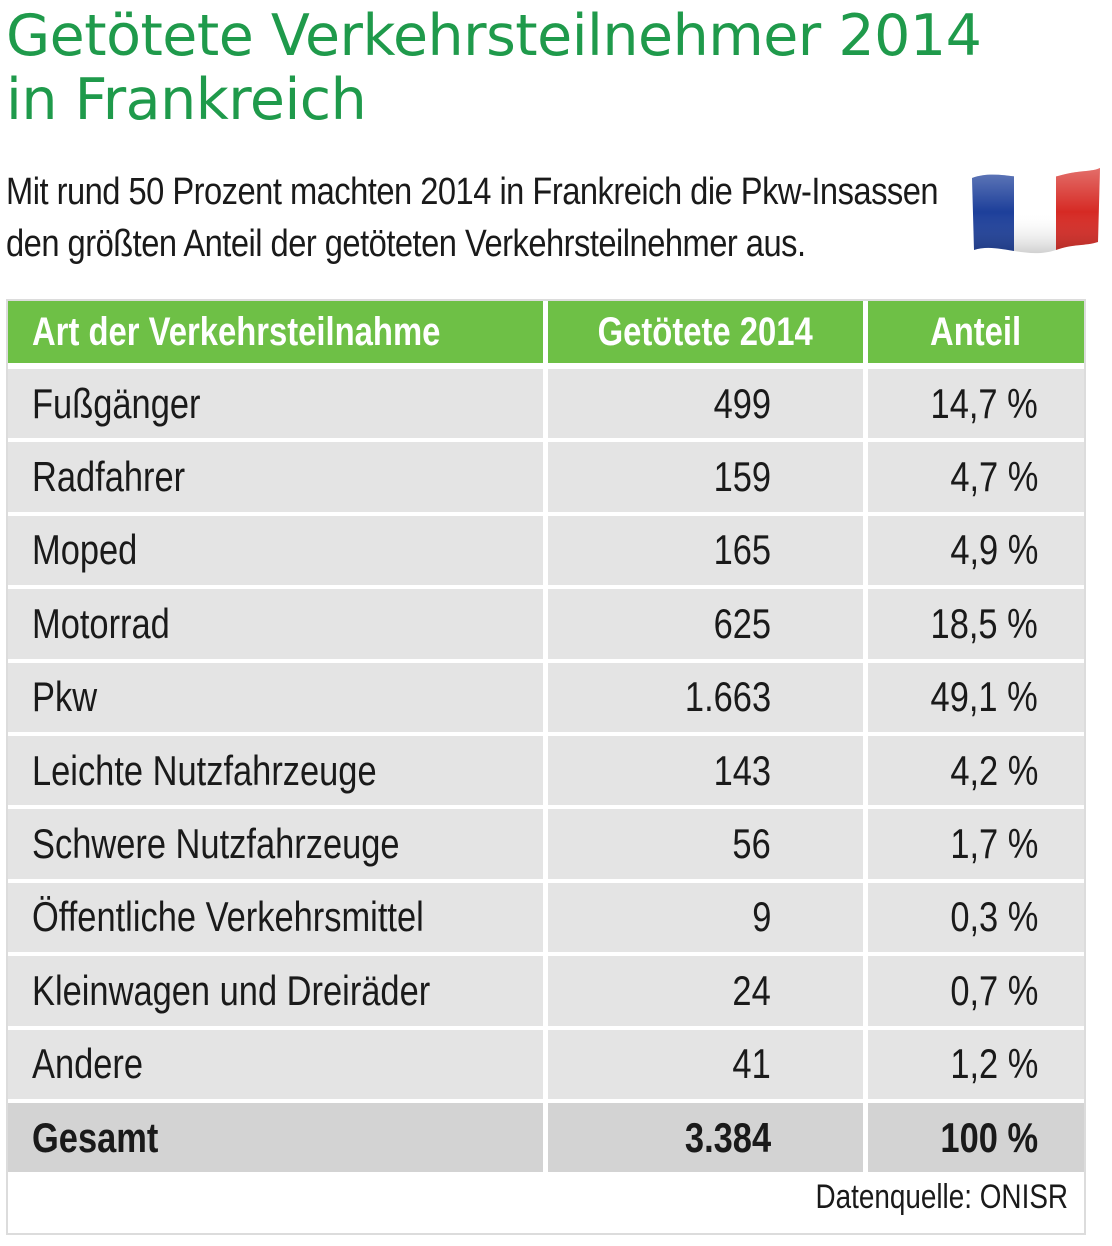 The image size is (1112, 1246). I want to click on row-count-text: 159, so click(742, 477).